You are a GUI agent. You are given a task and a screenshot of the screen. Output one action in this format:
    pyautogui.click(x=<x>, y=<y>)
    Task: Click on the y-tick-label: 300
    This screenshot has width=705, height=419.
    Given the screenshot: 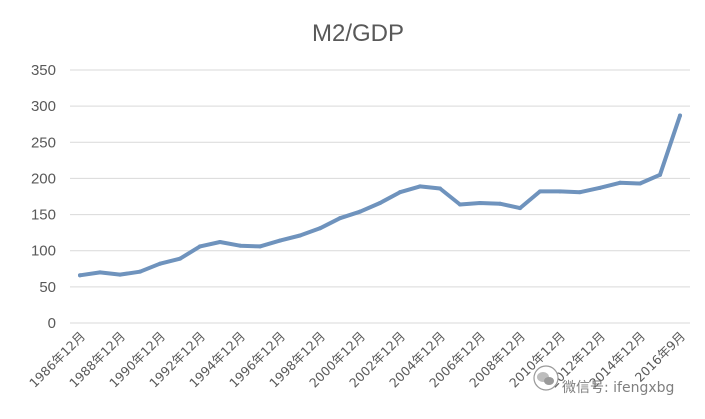 What is the action you would take?
    pyautogui.click(x=43, y=106)
    